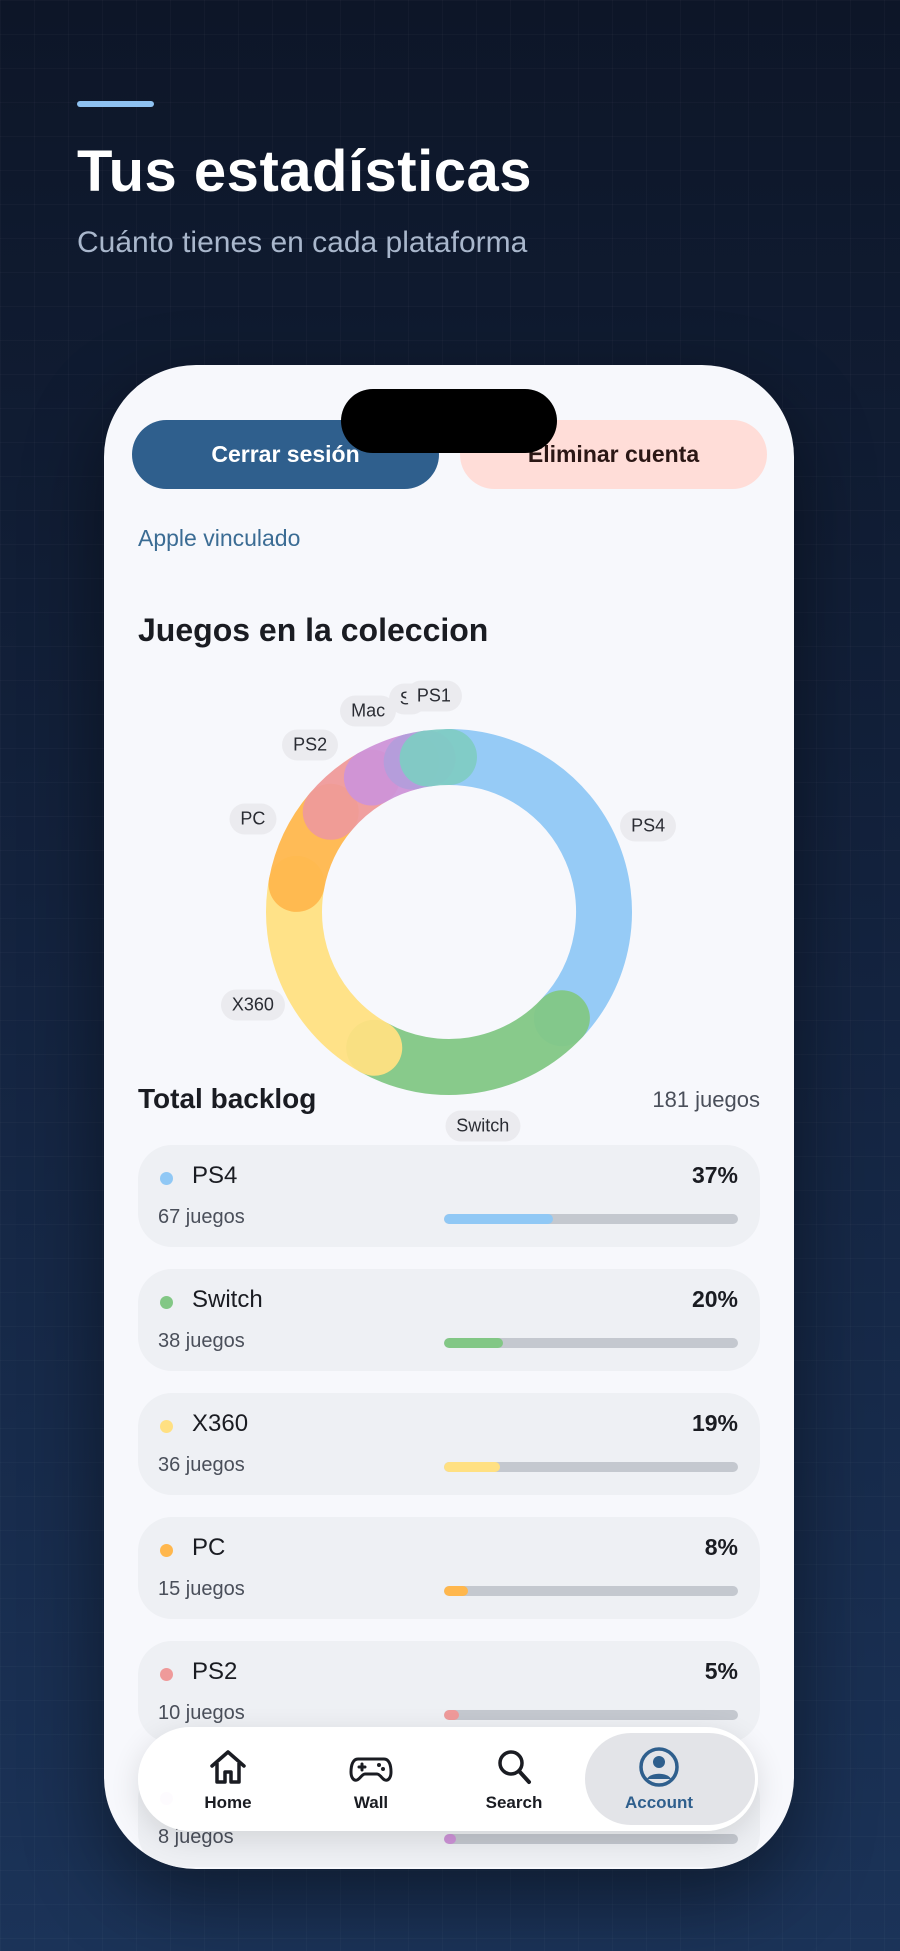  Describe the element at coordinates (368, 711) in the screenshot. I see `donut-label: Mac` at that location.